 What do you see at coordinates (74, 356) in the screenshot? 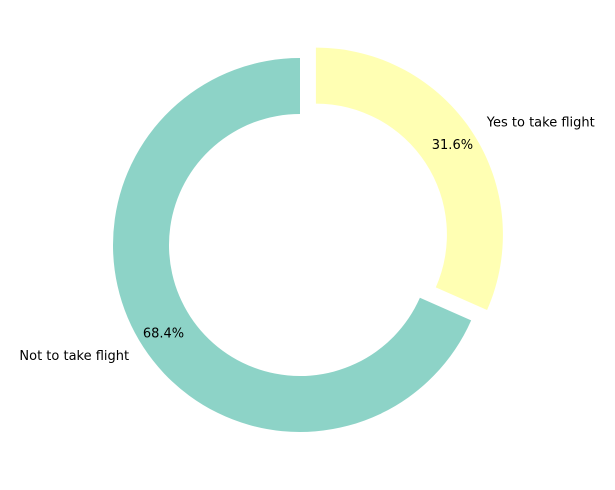
I see `slice-label-no: Not to take flight` at bounding box center [74, 356].